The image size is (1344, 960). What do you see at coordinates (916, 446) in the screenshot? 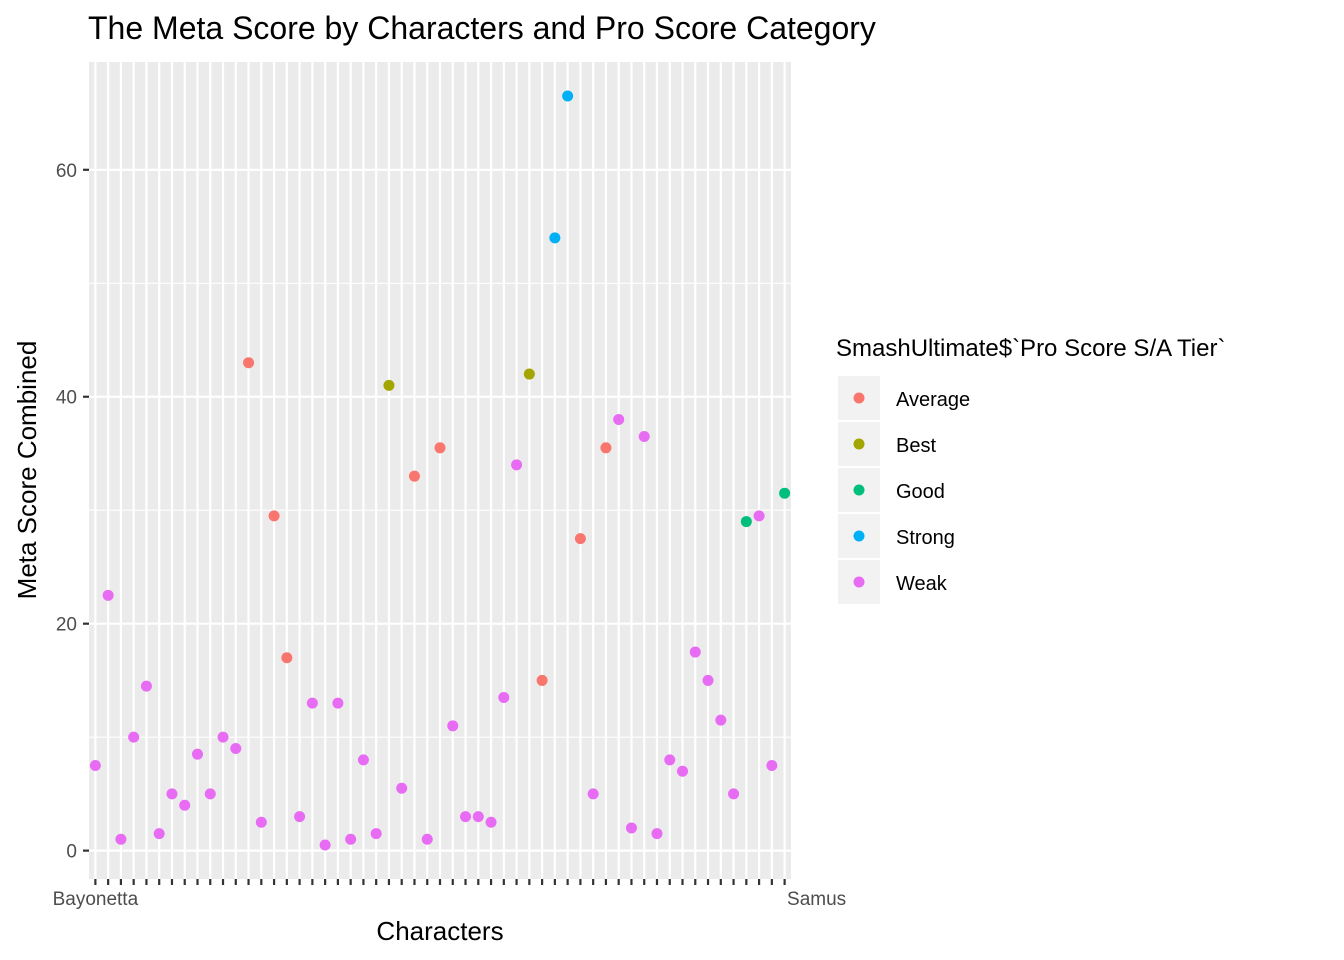
I see `legend-label: Best` at bounding box center [916, 446].